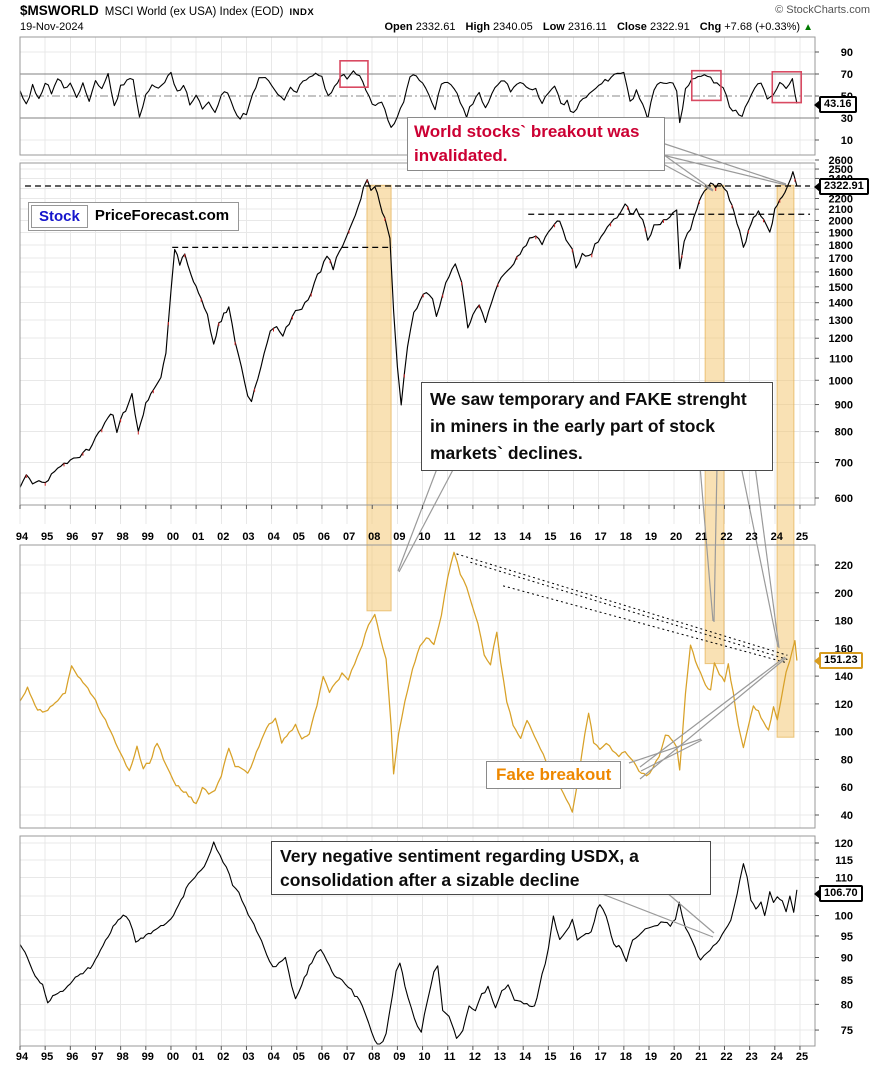 This screenshot has width=875, height=1073. I want to click on svg-text: 09, so click(399, 1057).